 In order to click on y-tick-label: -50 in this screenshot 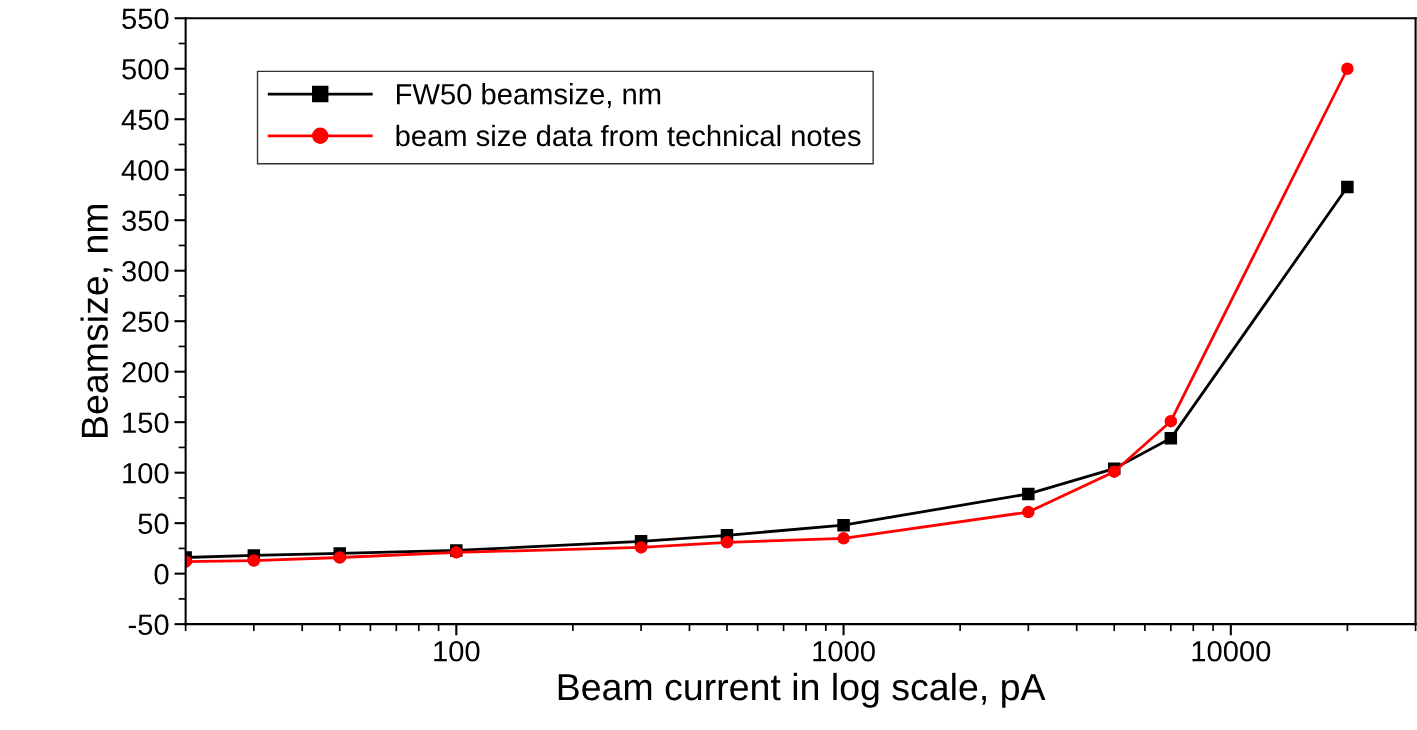, I will do `click(148, 625)`.